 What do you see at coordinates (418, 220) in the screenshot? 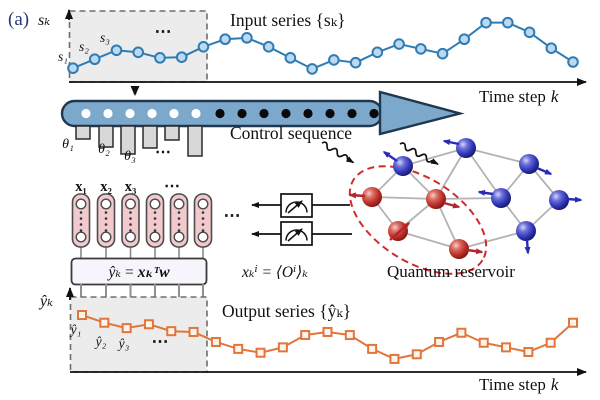
I see `reservoir-subsystem-ellipse` at bounding box center [418, 220].